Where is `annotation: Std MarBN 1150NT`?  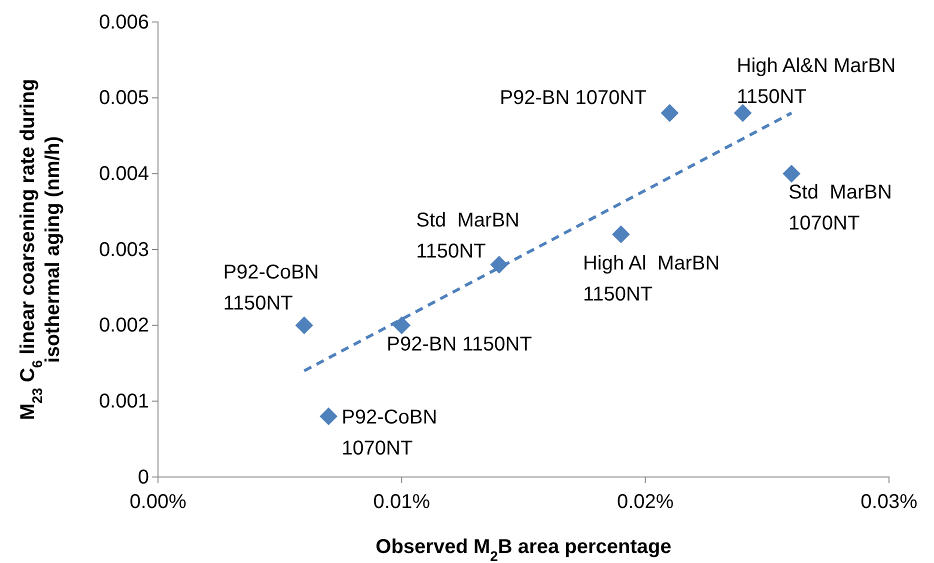 annotation: Std MarBN 1150NT is located at coordinates (468, 236).